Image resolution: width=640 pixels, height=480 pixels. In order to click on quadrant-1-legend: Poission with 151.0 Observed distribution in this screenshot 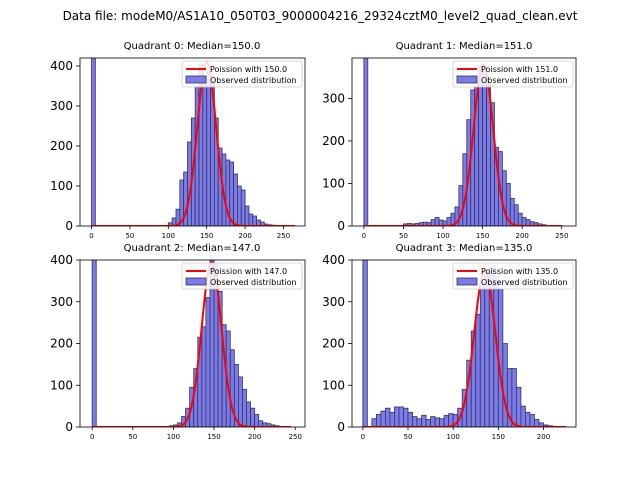, I will do `click(513, 74)`.